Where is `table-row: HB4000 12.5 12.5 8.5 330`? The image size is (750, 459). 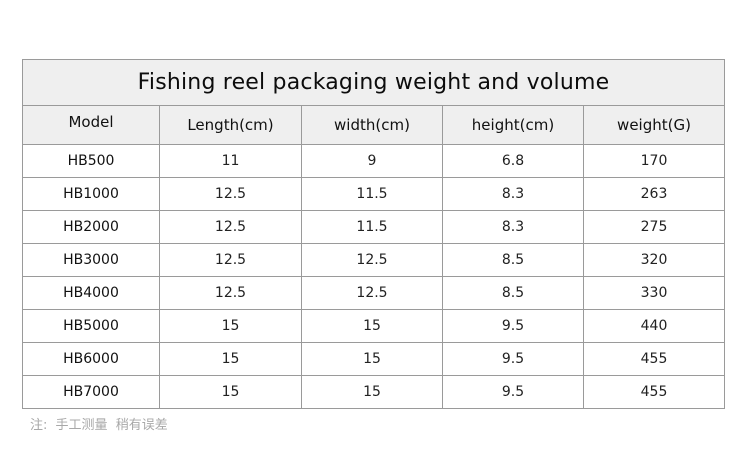 table-row: HB4000 12.5 12.5 8.5 330 is located at coordinates (373, 293).